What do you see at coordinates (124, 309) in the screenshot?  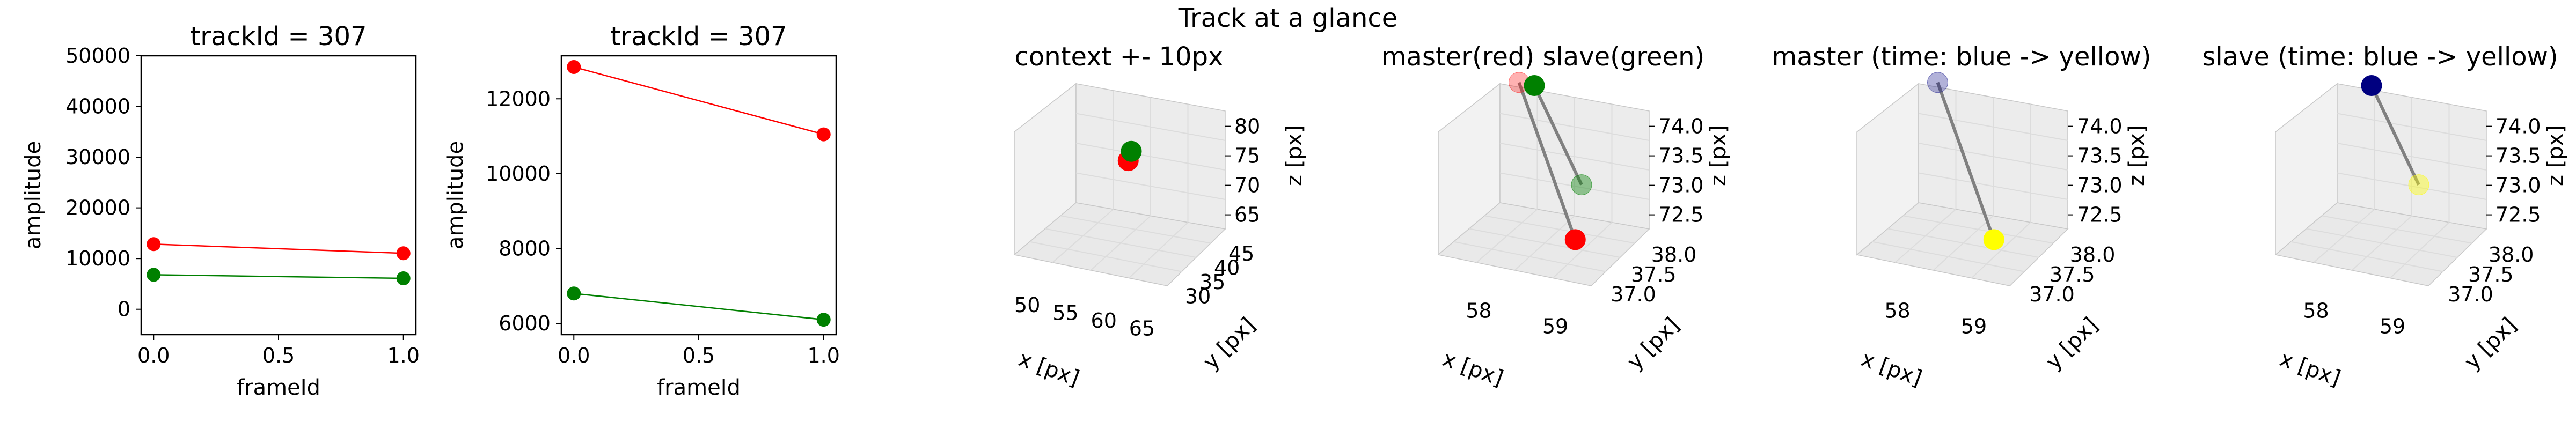 I see `y-tick-label: 0` at bounding box center [124, 309].